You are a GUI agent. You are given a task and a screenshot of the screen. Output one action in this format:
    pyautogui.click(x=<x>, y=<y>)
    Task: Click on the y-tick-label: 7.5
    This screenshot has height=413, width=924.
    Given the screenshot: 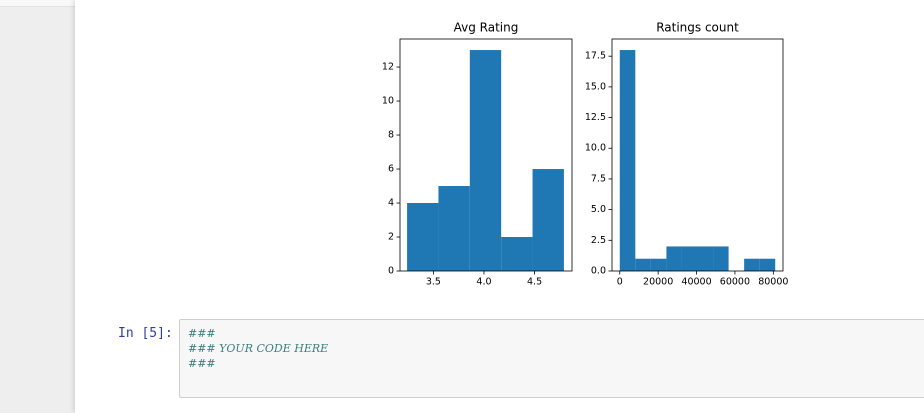 What is the action you would take?
    pyautogui.click(x=598, y=178)
    